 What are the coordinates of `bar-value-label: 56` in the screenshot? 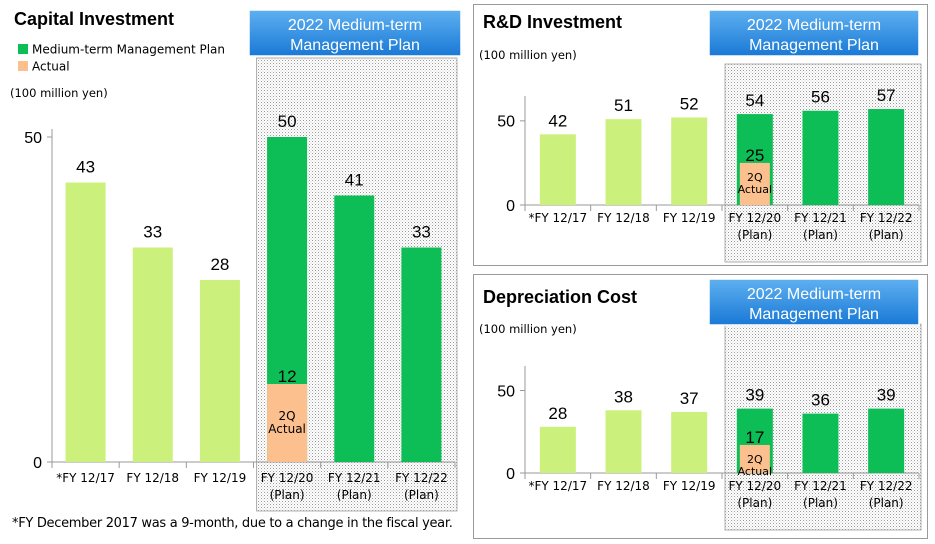 It's located at (820, 97).